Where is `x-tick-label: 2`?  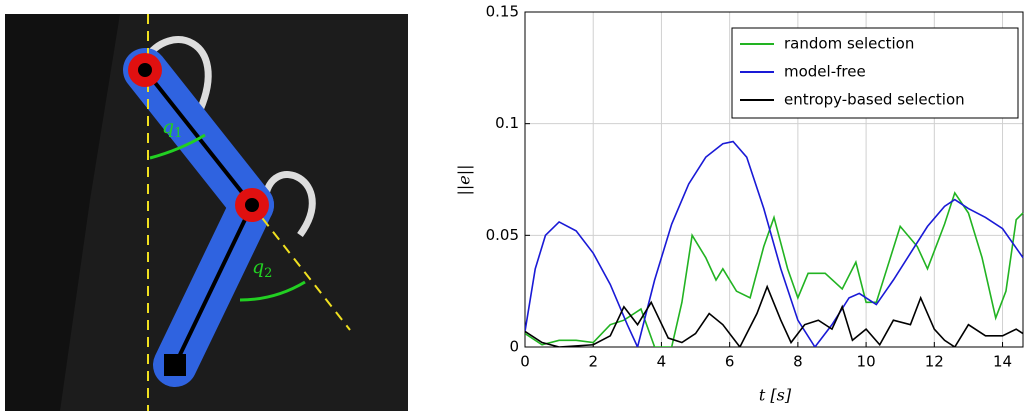
x-tick-label: 2 is located at coordinates (593, 362).